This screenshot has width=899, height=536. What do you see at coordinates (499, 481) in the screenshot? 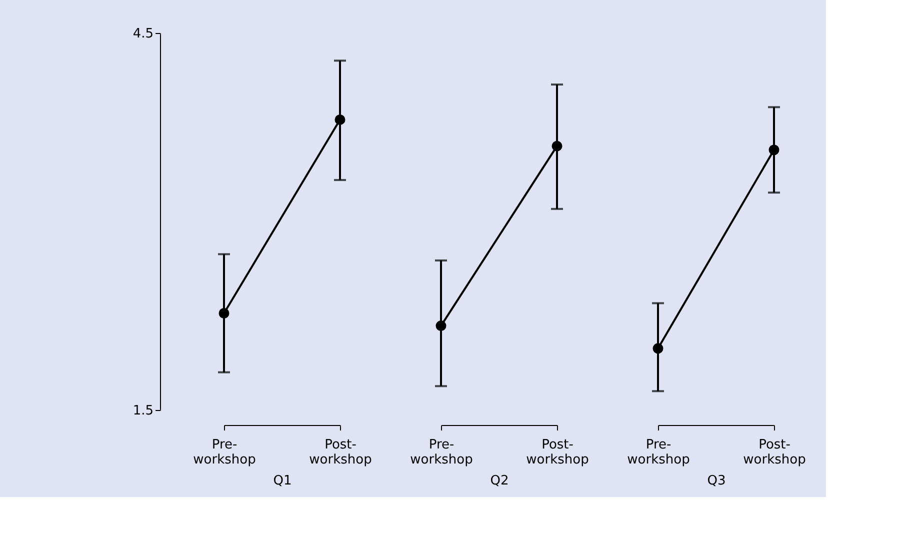
I see `x-axis-title: Q2` at bounding box center [499, 481].